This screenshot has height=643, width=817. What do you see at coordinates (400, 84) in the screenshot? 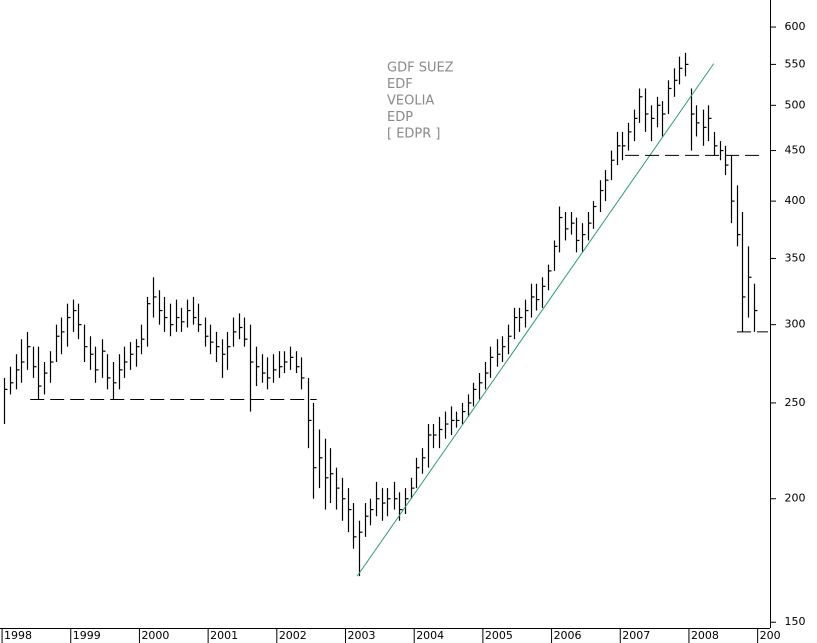
I see `annotation: EDF` at bounding box center [400, 84].